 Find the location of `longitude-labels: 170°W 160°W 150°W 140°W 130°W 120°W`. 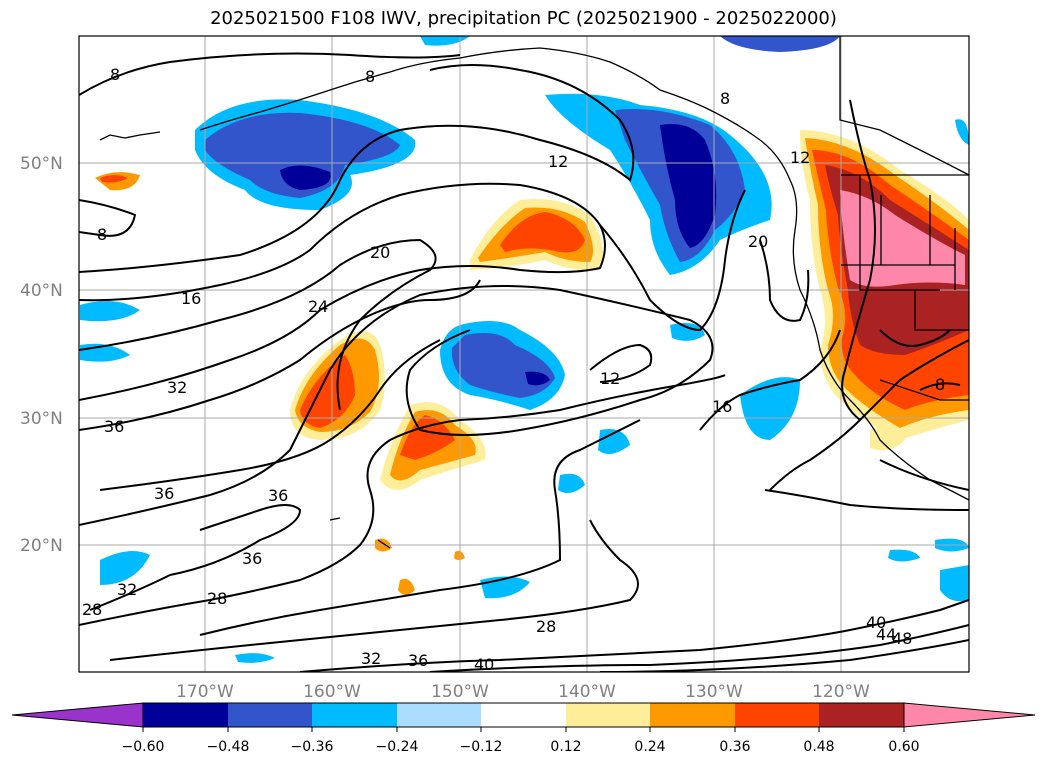

longitude-labels: 170°W 160°W 150°W 140°W 130°W 120°W is located at coordinates (523, 692).